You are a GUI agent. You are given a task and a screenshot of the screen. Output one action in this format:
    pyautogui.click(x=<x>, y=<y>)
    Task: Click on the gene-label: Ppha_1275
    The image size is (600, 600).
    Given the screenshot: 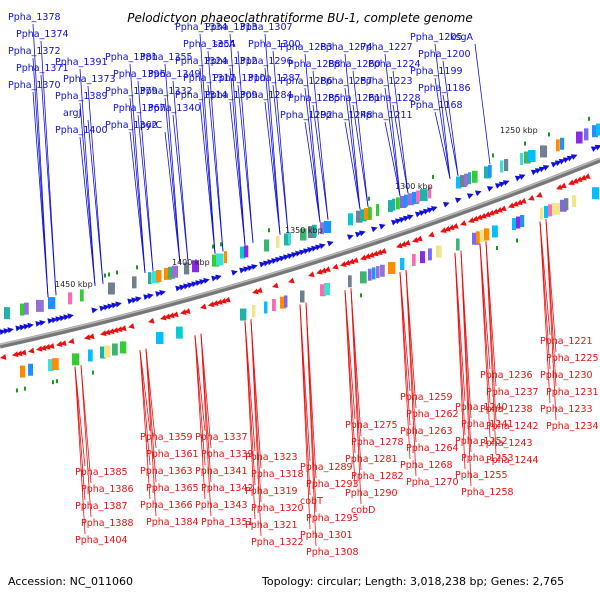 What is the action you would take?
    pyautogui.click(x=371, y=425)
    